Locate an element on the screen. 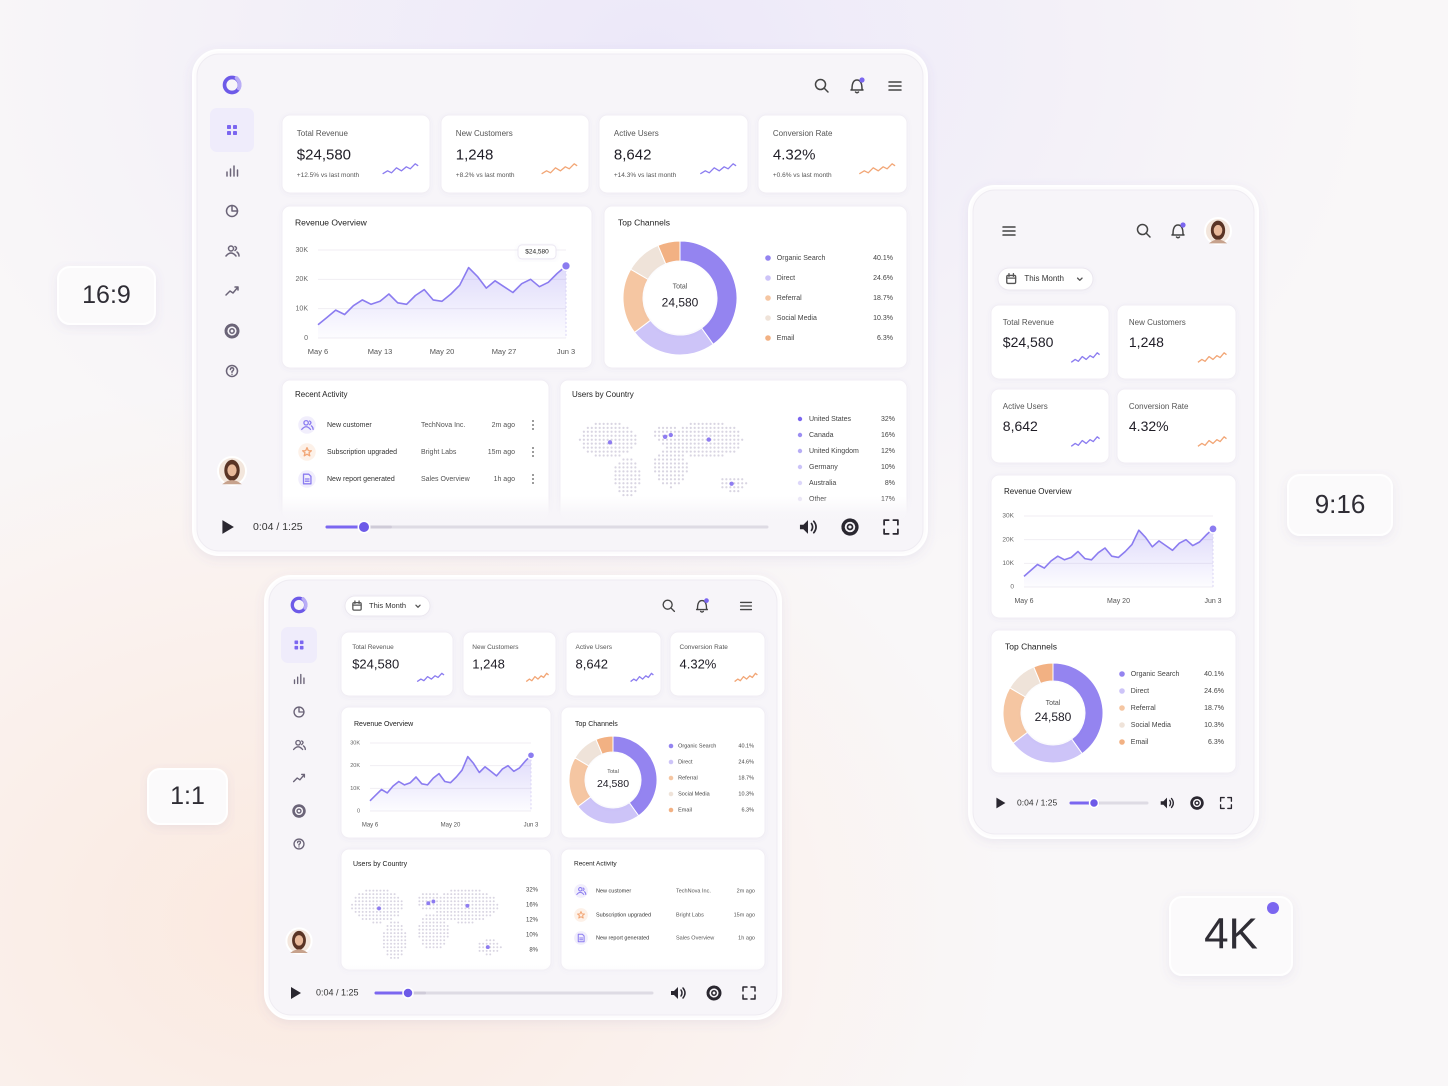 The width and height of the screenshot is (1448, 1086). kpi-change: +14.3% vs last month is located at coordinates (645, 175).